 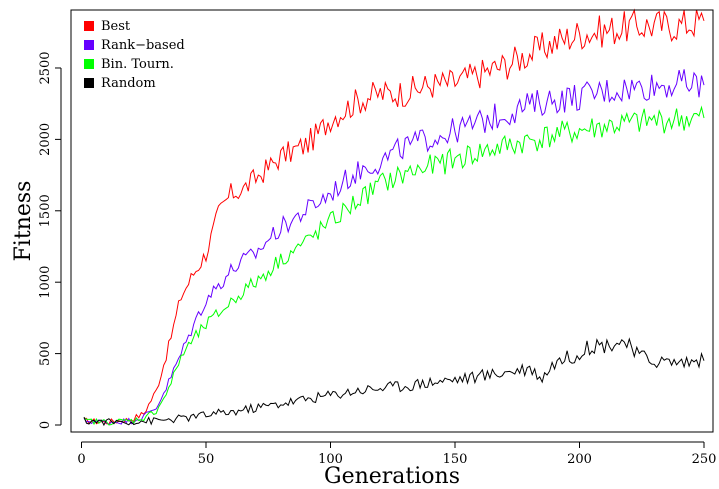 I want to click on x-axis-title: Generations, so click(x=392, y=476).